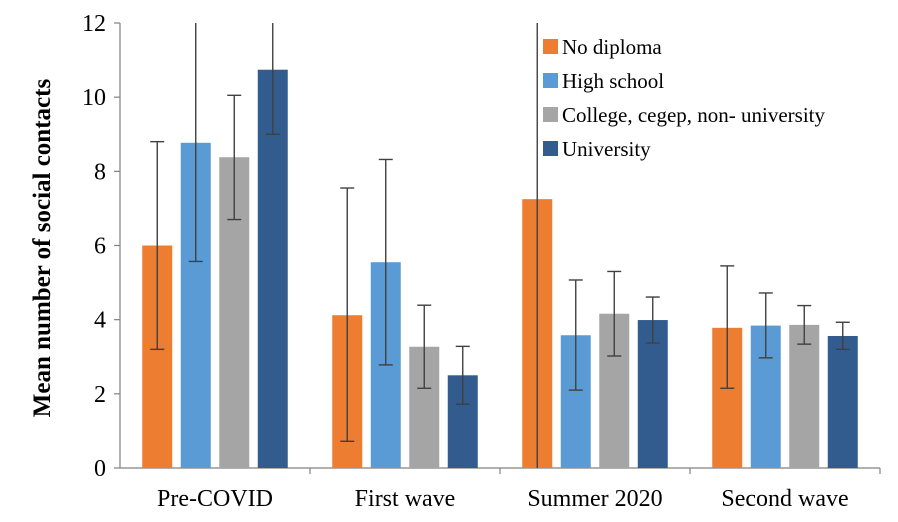  Describe the element at coordinates (405, 499) in the screenshot. I see `x-category-label: First wave` at that location.